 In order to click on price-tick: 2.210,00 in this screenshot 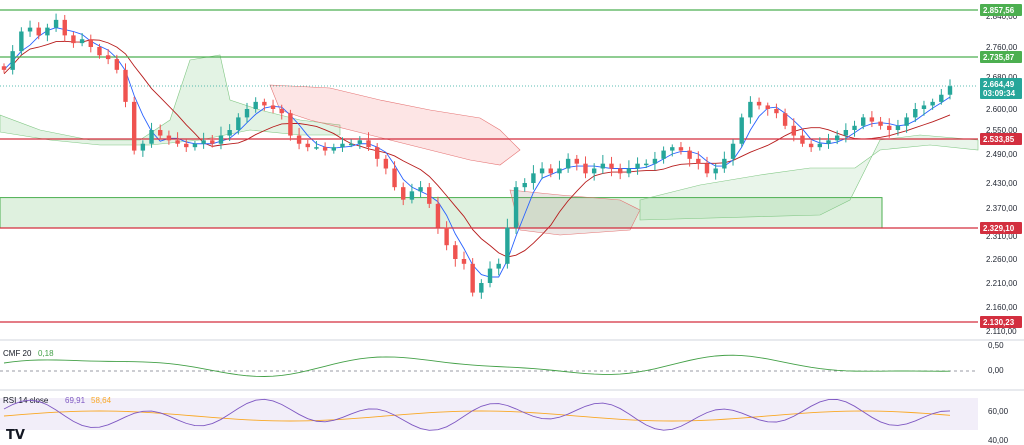, I will do `click(1002, 283)`.